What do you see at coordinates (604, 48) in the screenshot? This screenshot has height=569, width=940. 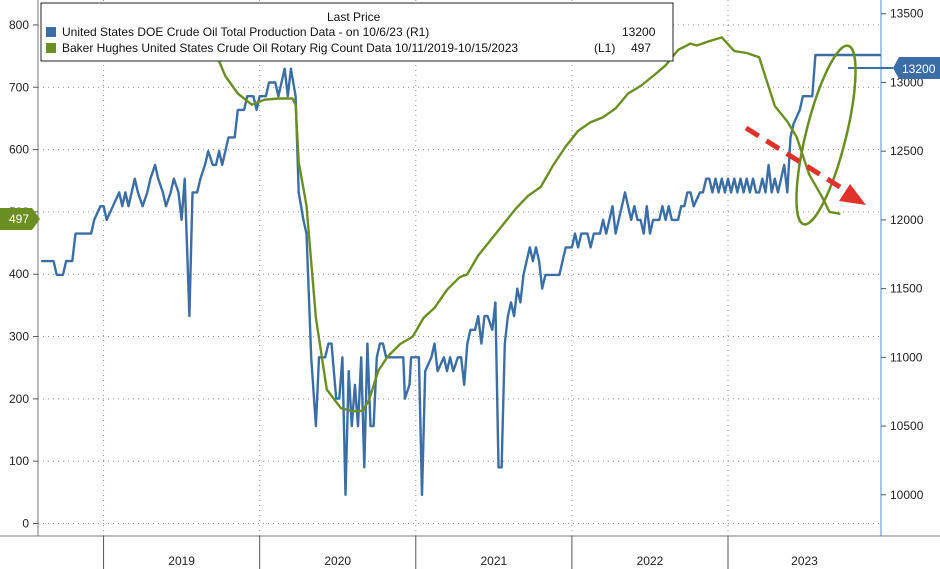 I see `legend-axis-tag-rig-count: (L1)` at bounding box center [604, 48].